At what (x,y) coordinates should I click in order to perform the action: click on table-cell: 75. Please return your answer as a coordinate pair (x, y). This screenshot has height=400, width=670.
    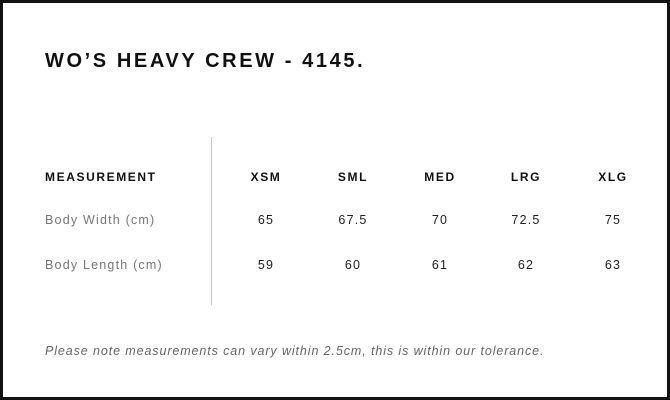
    Looking at the image, I should click on (613, 220).